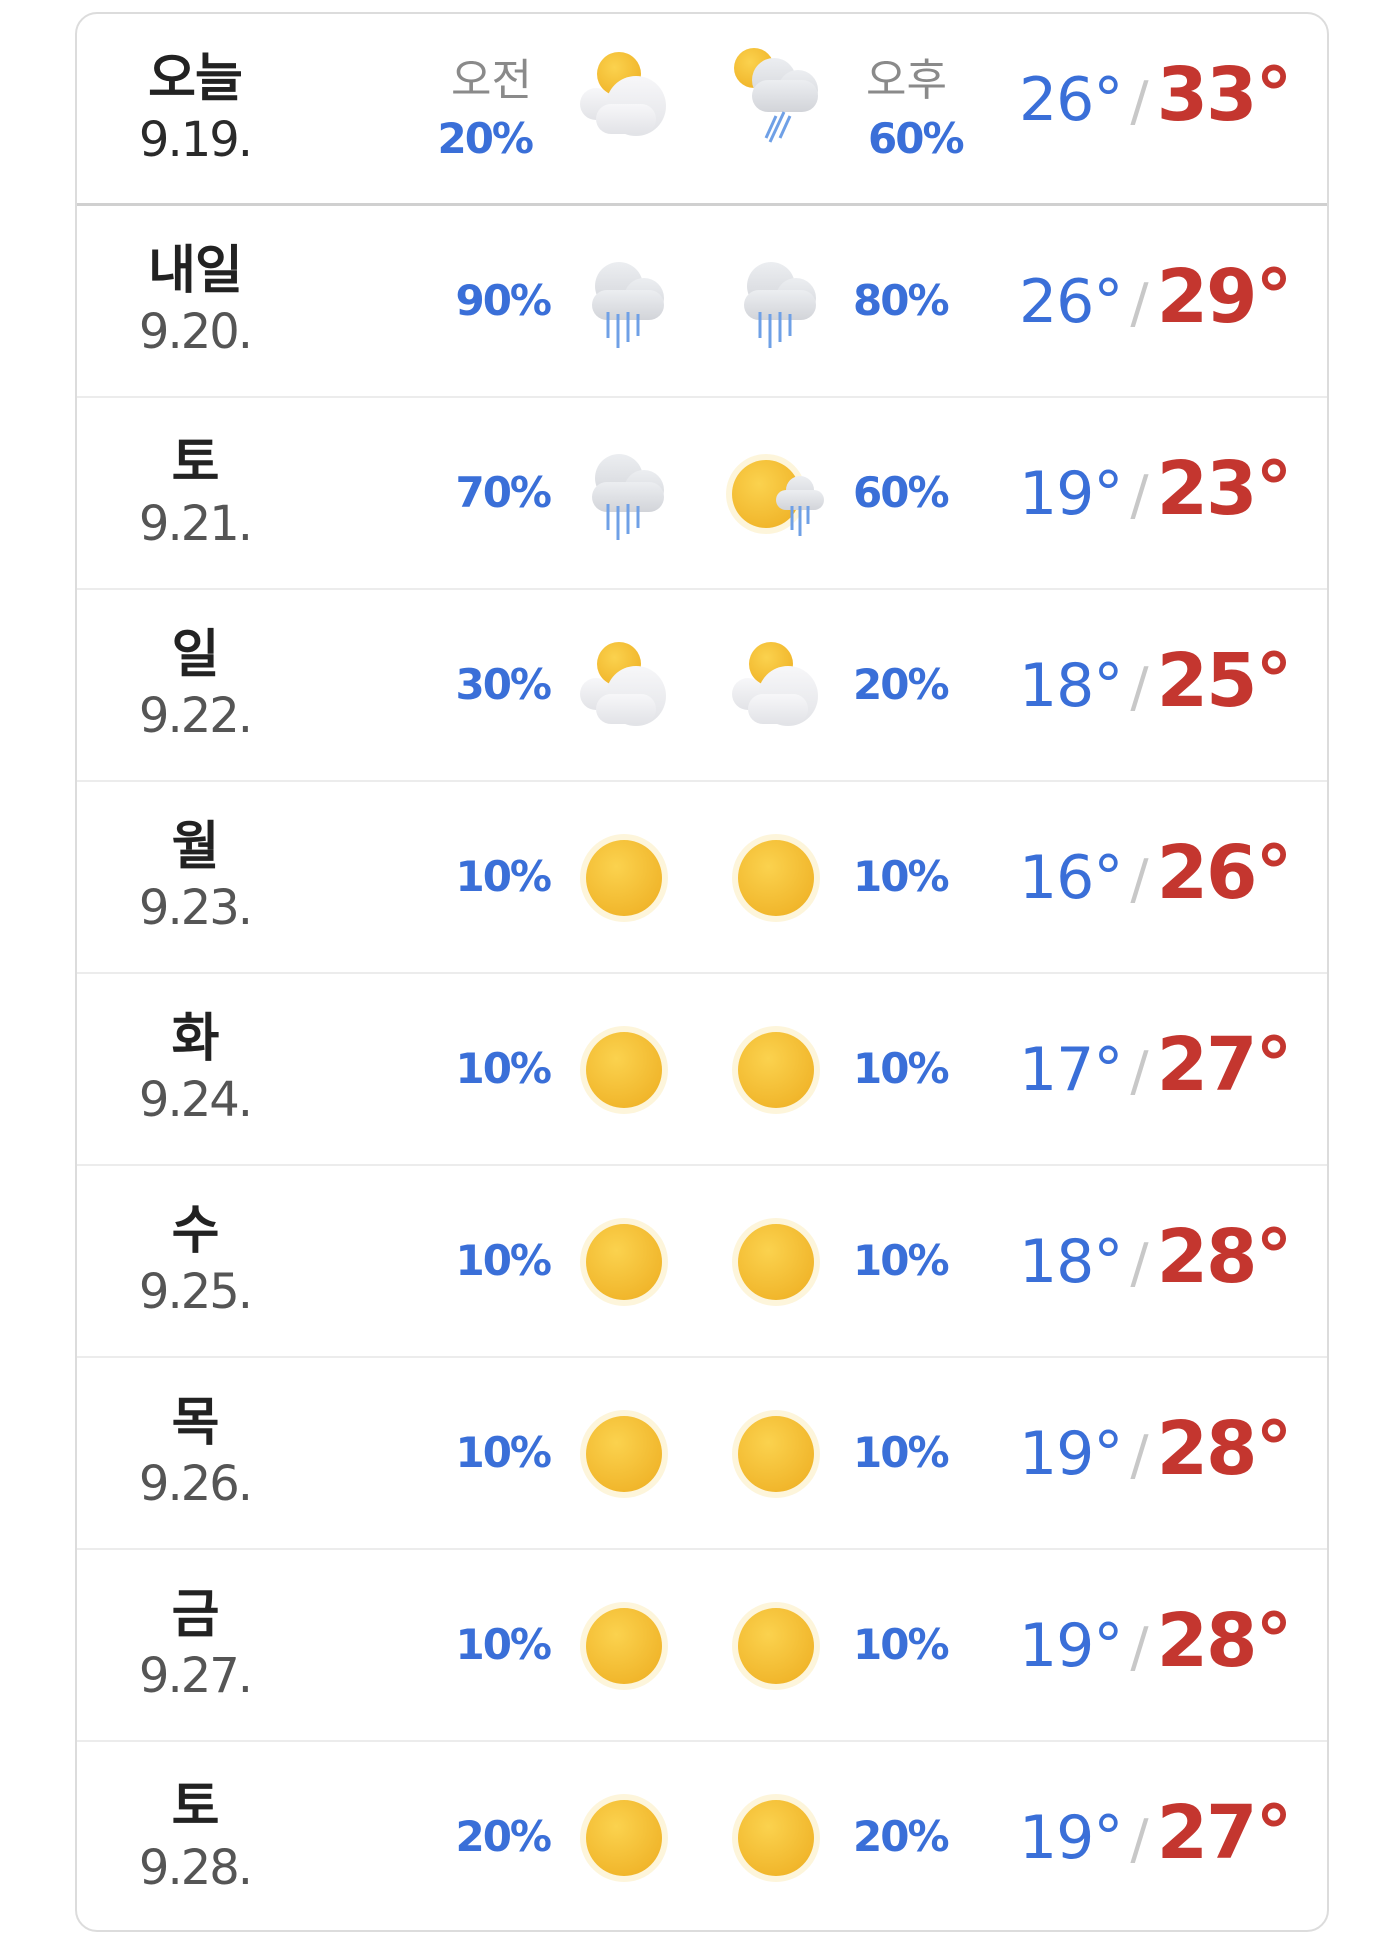 This screenshot has width=1400, height=1938. What do you see at coordinates (702, 1070) in the screenshot?
I see `forecast-row: 화 9.24. 10% 10% 17°/27°` at bounding box center [702, 1070].